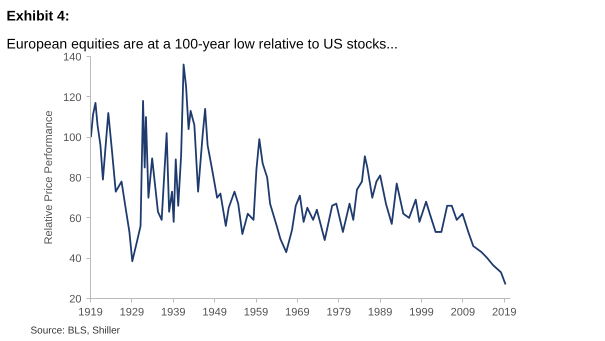  What do you see at coordinates (421, 312) in the screenshot?
I see `x-tick-label: 1999` at bounding box center [421, 312].